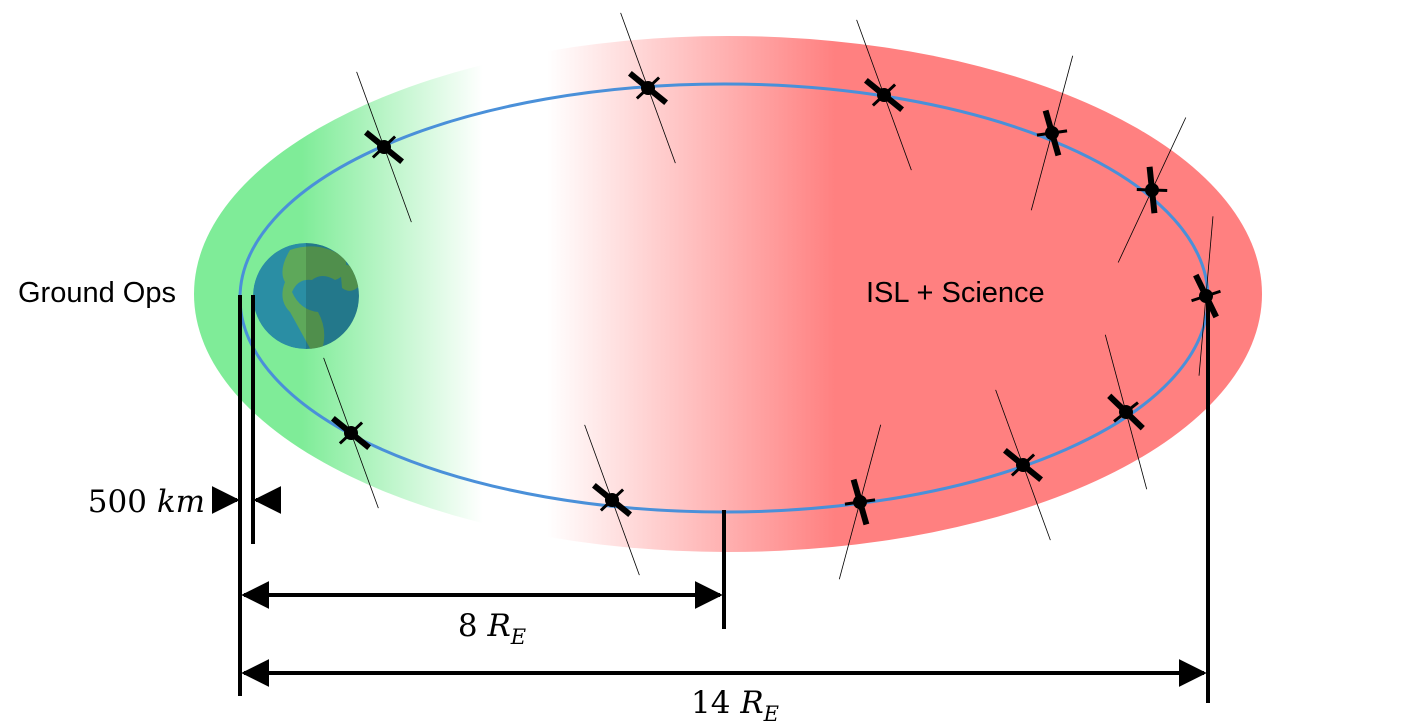  Describe the element at coordinates (181, 502) in the screenshot. I see `unit: km` at that location.